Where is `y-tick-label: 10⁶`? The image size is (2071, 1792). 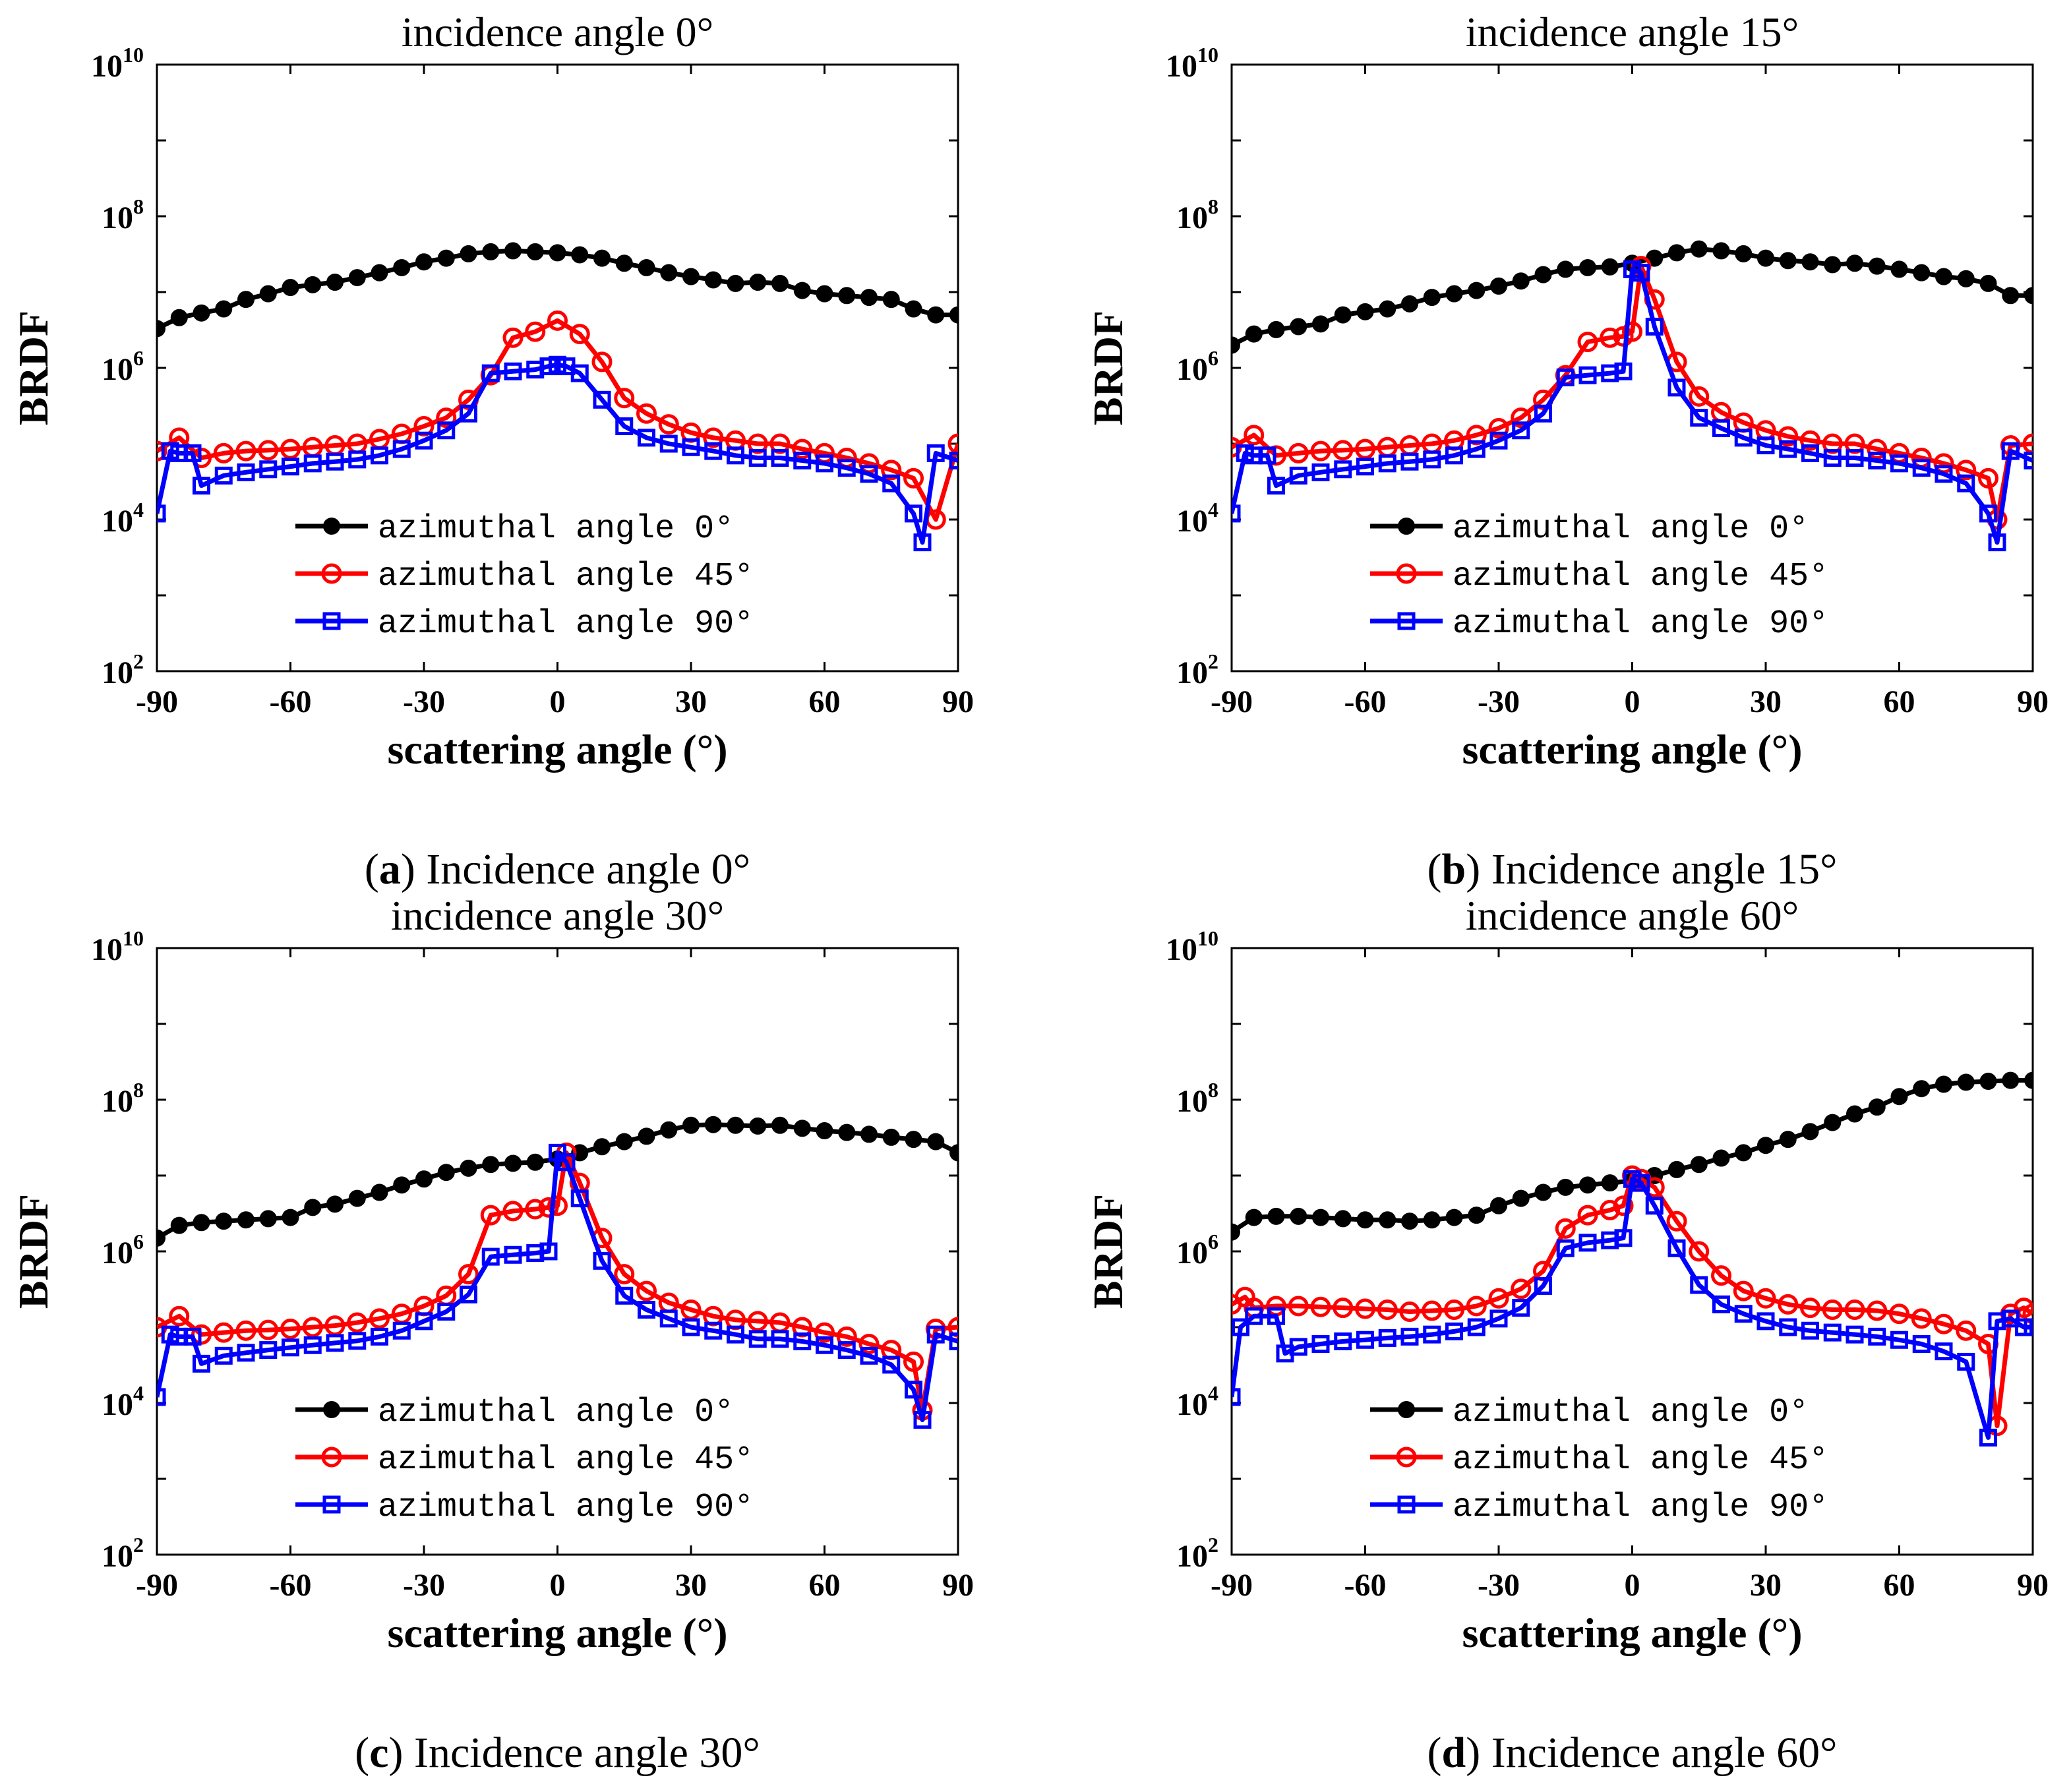
y-tick-label: 10⁶ is located at coordinates (1197, 366).